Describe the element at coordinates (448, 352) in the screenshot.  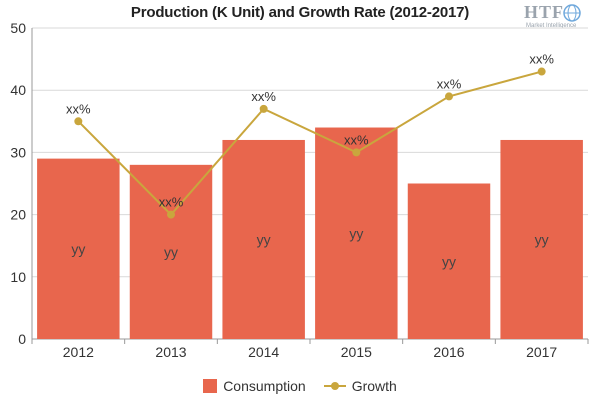
I see `x-tick-label: 2016` at that location.